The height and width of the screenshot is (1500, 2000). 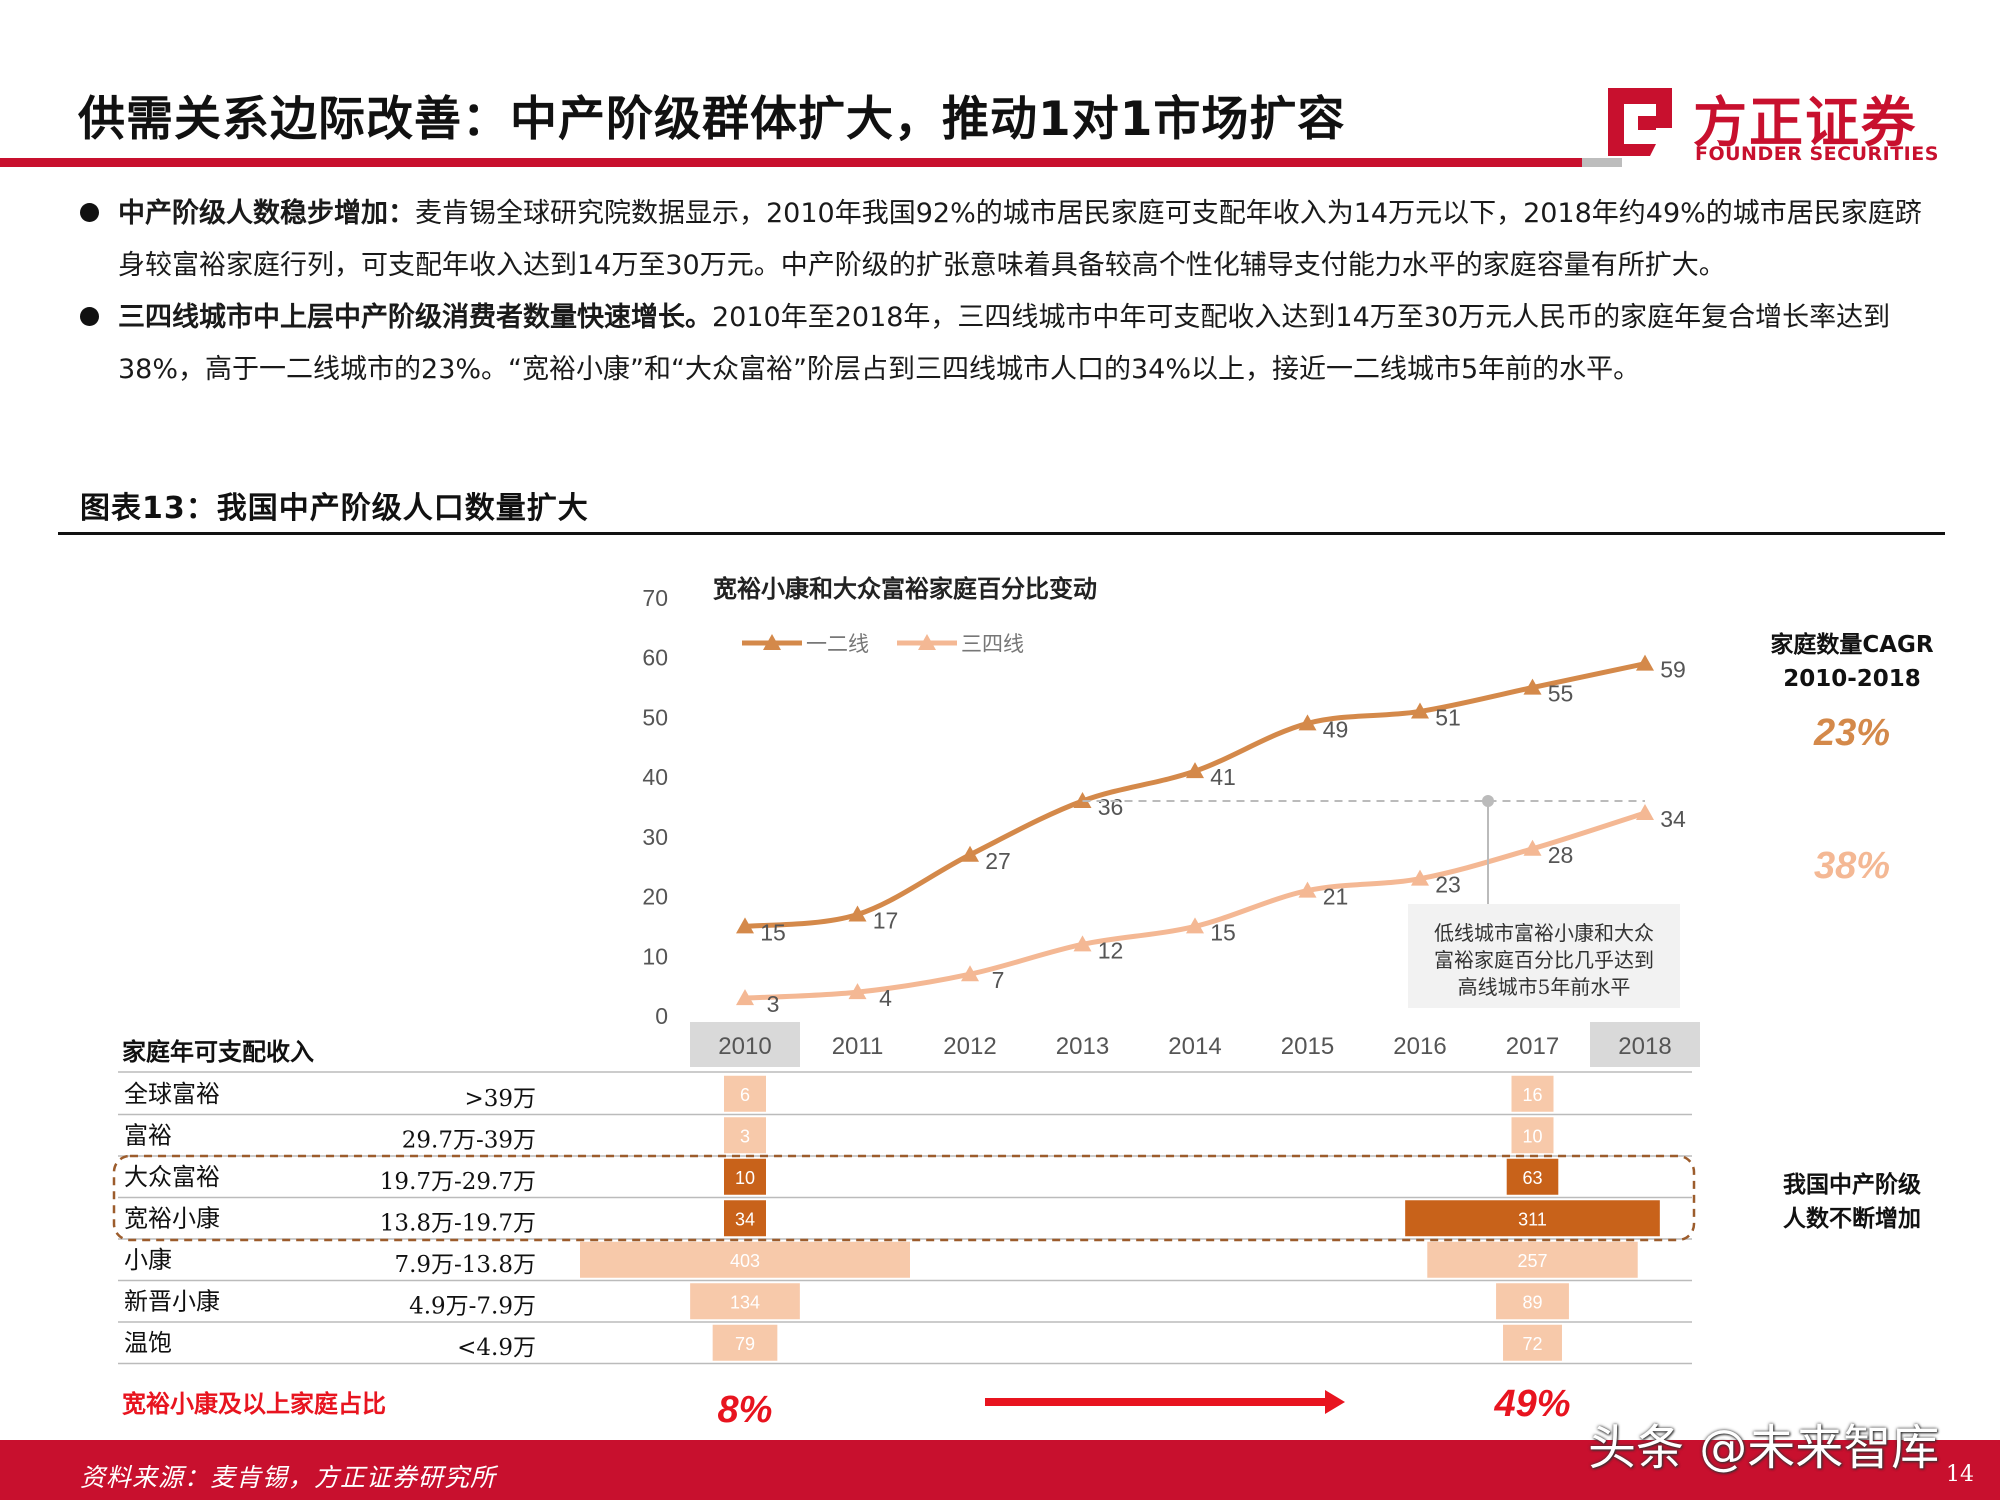 I want to click on income-bar-label: 16, so click(x=1532, y=1095).